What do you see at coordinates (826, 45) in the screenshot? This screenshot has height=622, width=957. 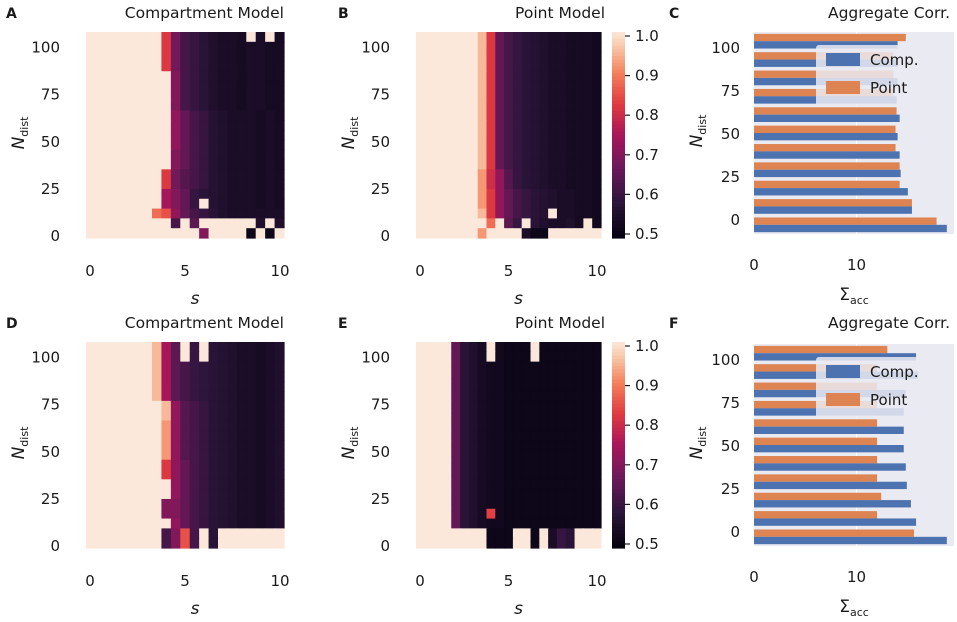 I see `bar-comp` at bounding box center [826, 45].